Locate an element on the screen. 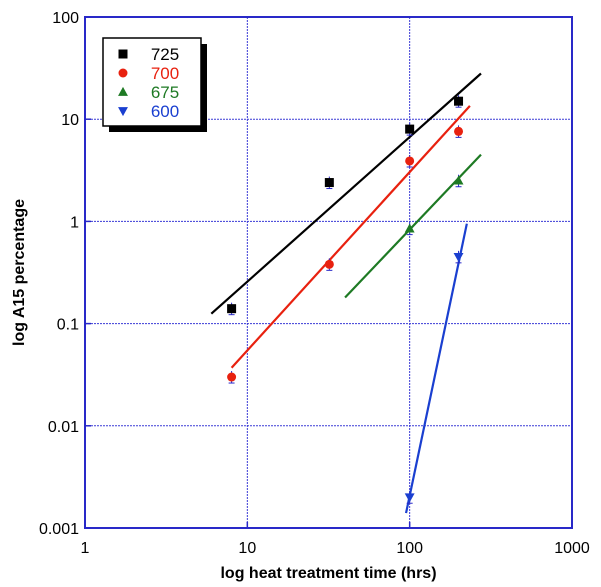 The image size is (601, 587). x-tick-label: 10 is located at coordinates (247, 548).